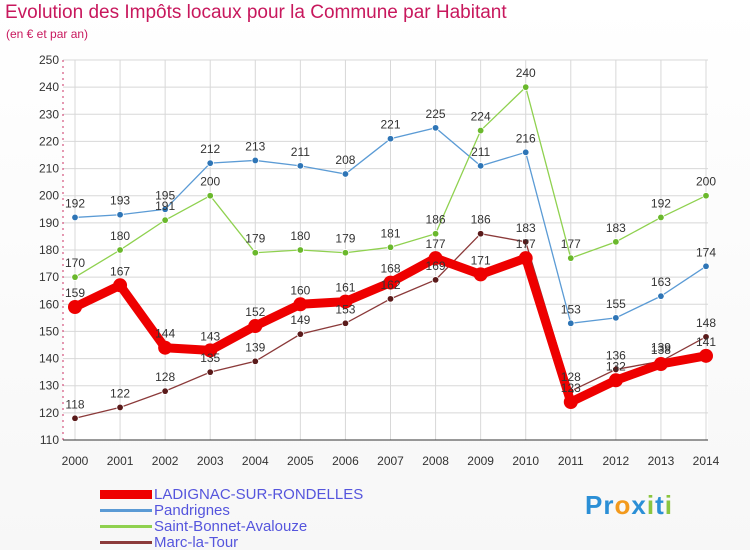 The image size is (750, 551). What do you see at coordinates (231, 510) in the screenshot?
I see `legend-item-pandrignes: Pandrignes` at bounding box center [231, 510].